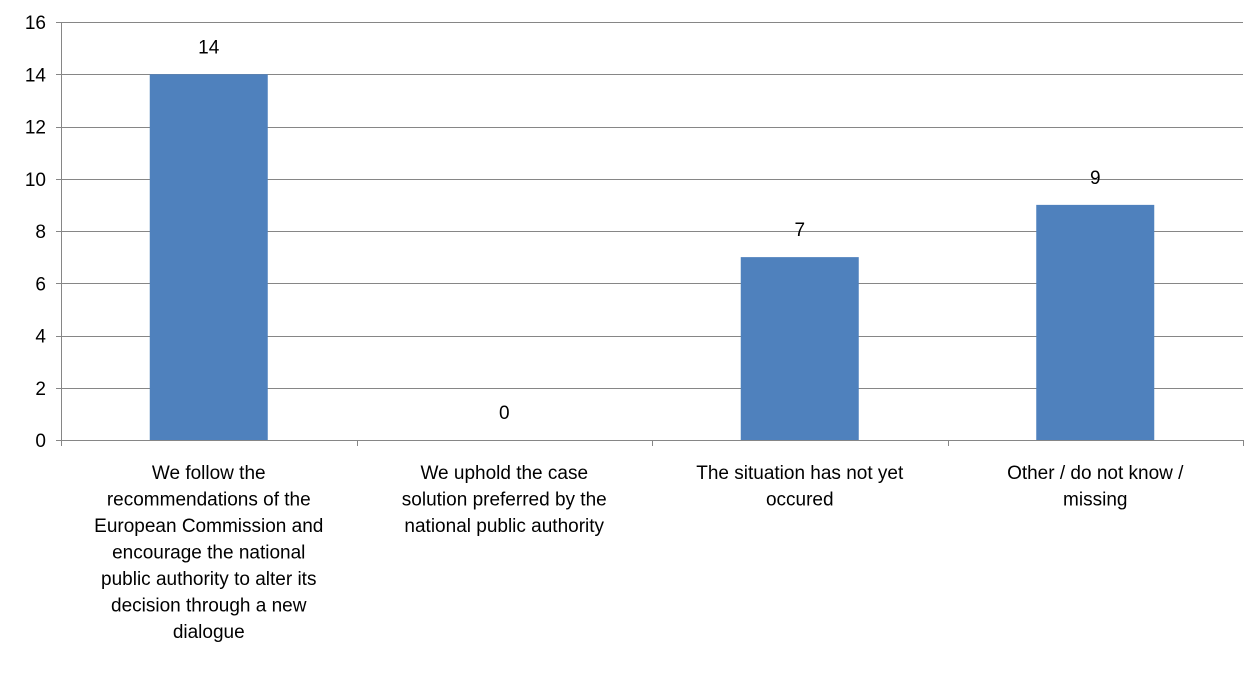 This screenshot has height=681, width=1245. Describe the element at coordinates (40, 389) in the screenshot. I see `y-tick-label: 2` at that location.